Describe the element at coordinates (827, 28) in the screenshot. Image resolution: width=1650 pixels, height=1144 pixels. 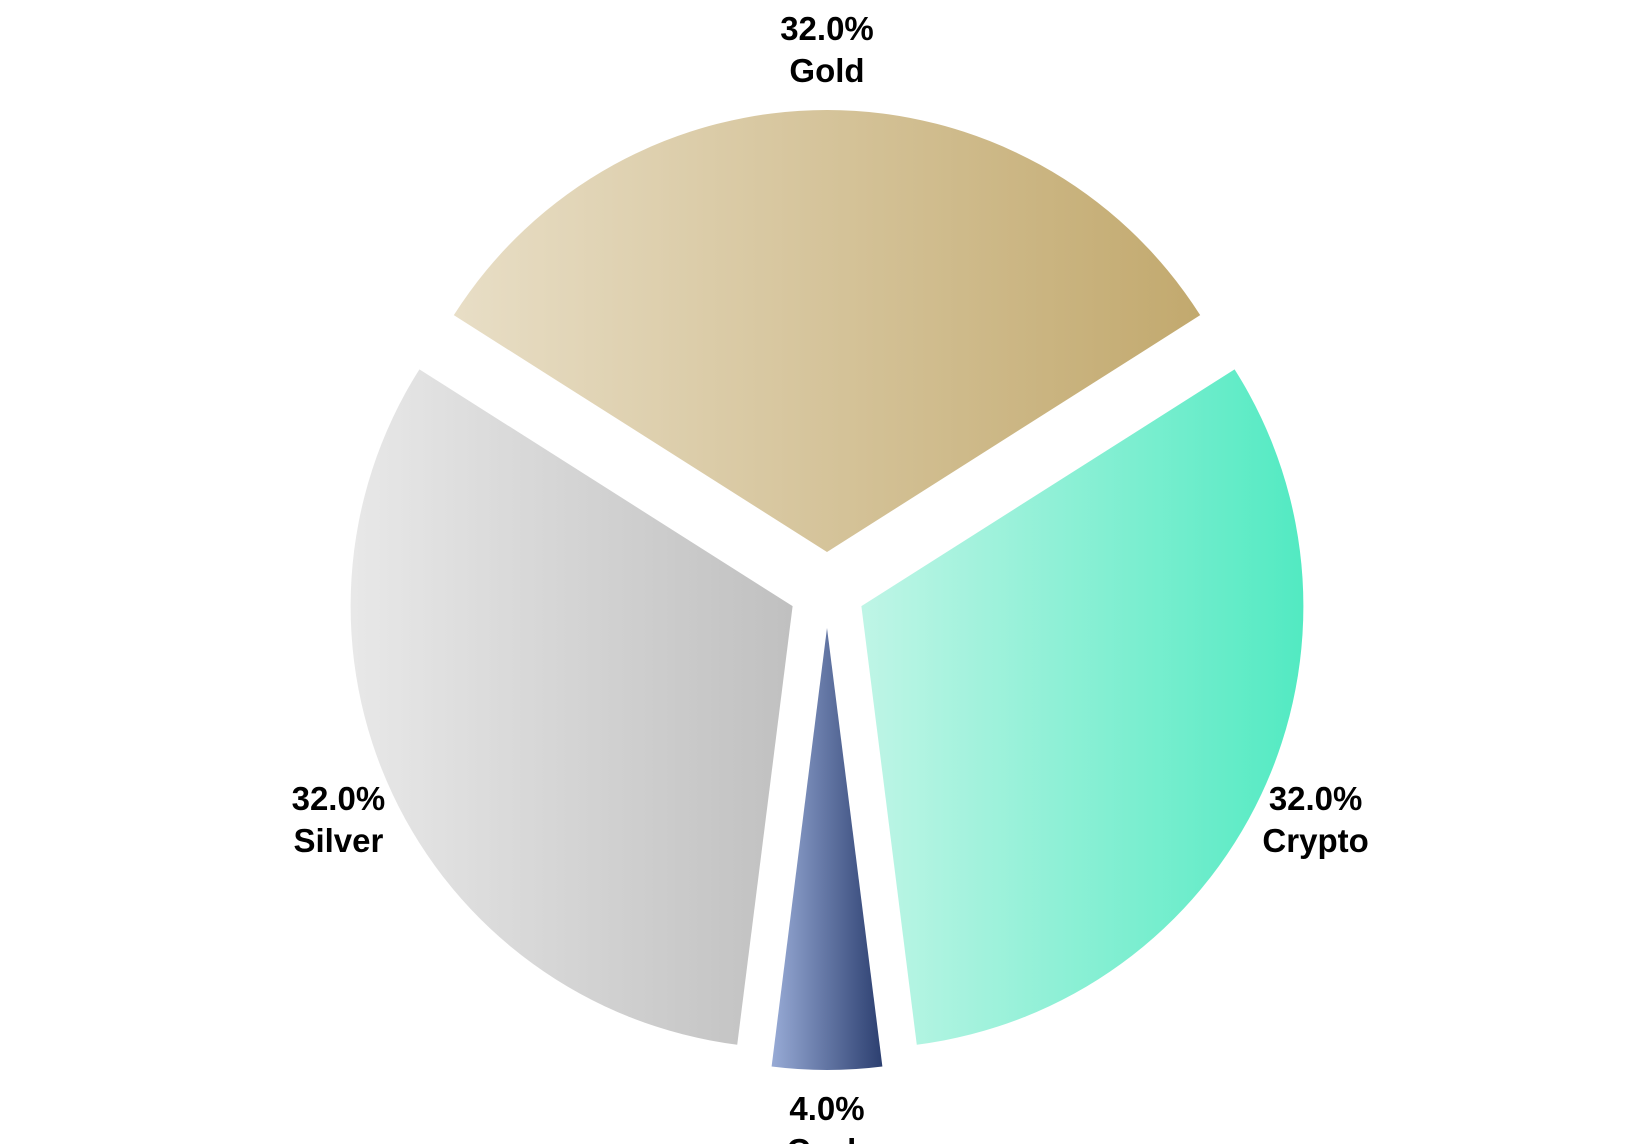
I see `slice-percent-label-gold: 32.0%` at that location.